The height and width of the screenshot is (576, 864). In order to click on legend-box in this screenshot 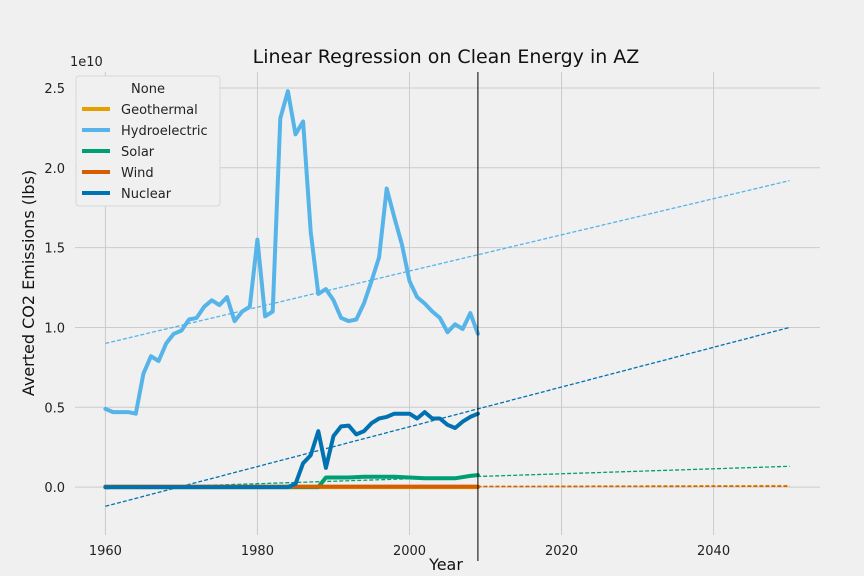, I will do `click(148, 141)`.